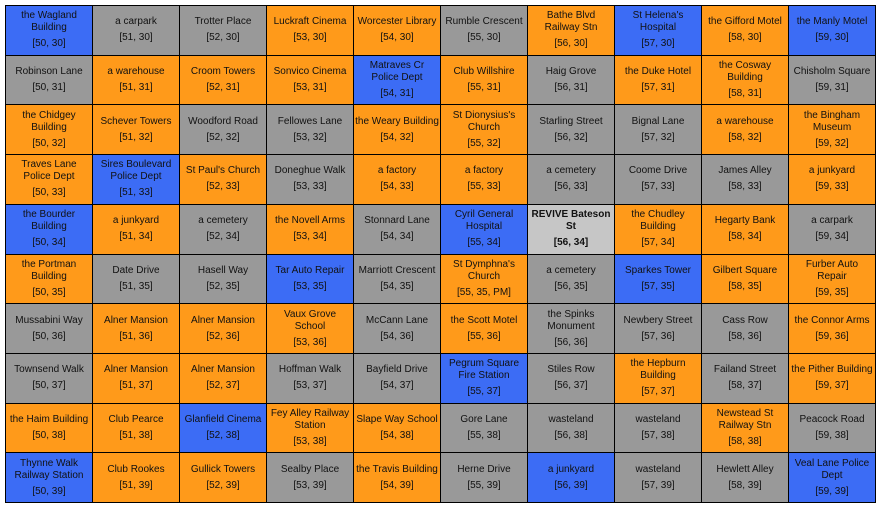 The image size is (881, 508). I want to click on map-cell: the Connor Arms [59, 36], so click(832, 328).